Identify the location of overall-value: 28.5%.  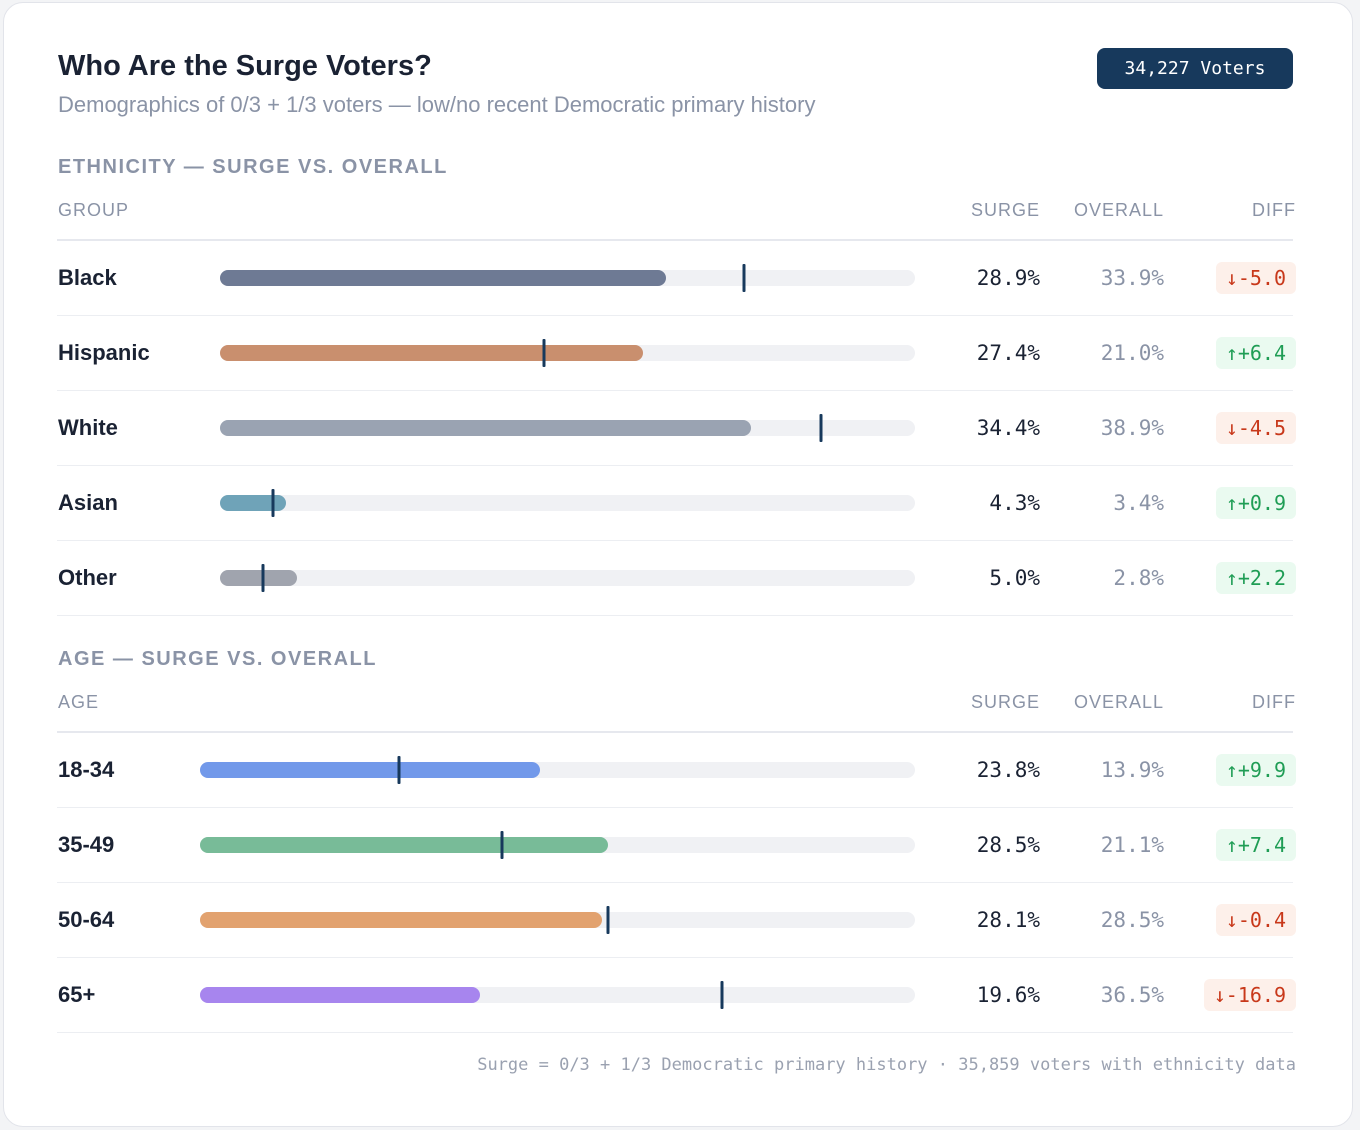
(1132, 920).